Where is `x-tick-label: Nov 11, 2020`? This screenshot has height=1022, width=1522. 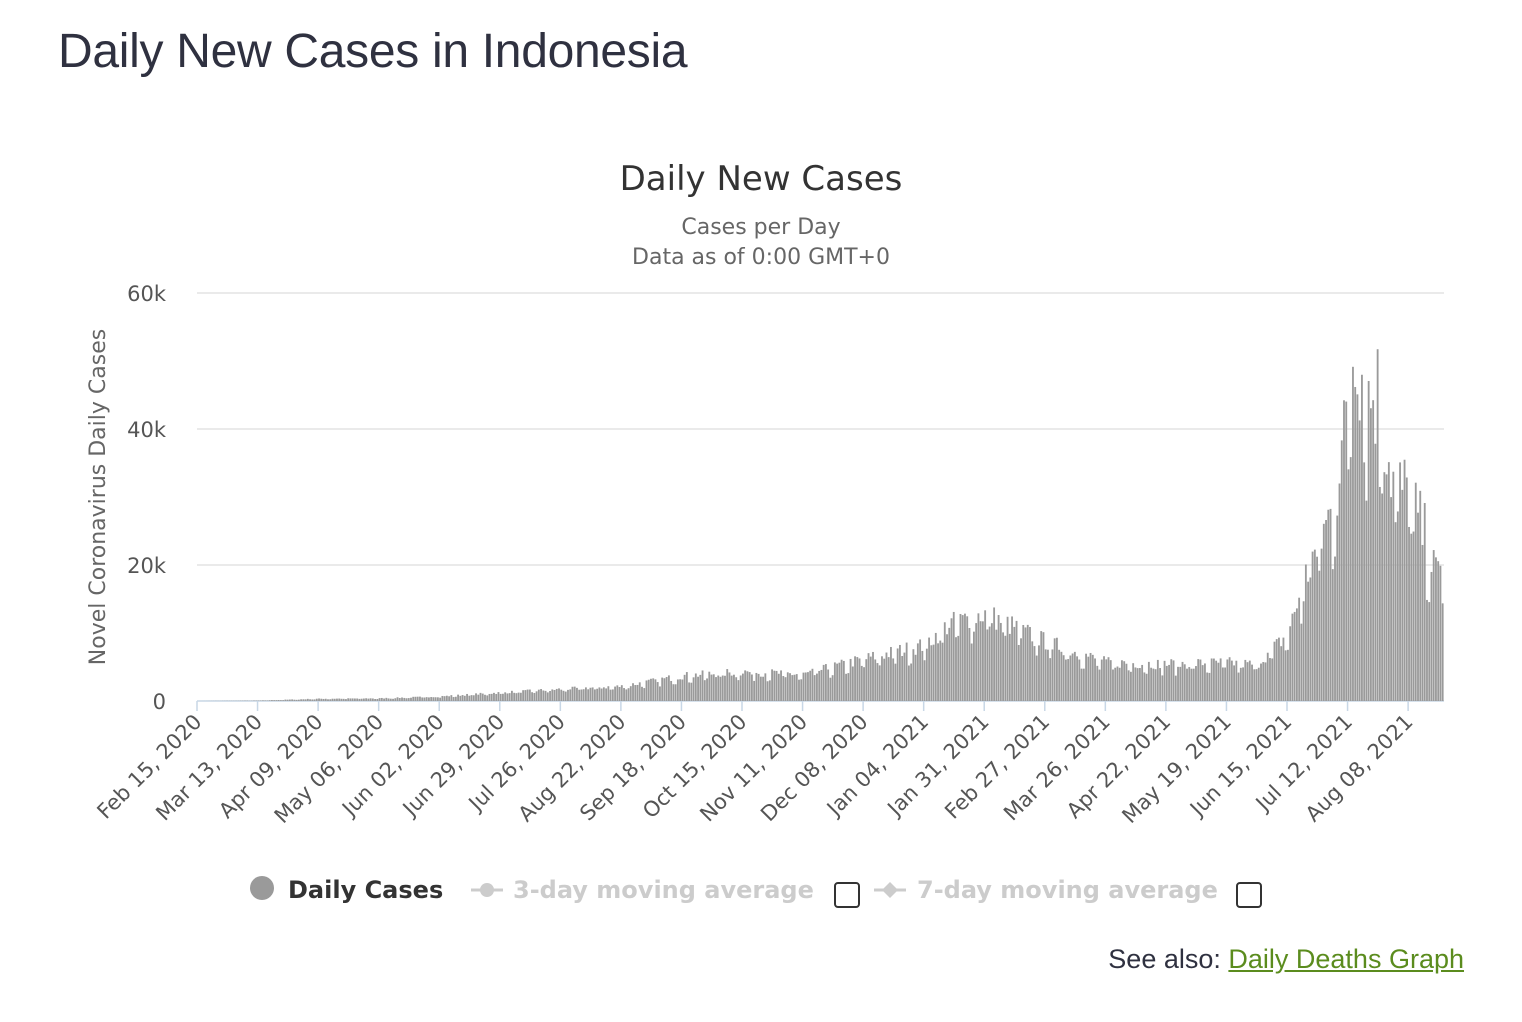 x-tick-label: Nov 11, 2020 is located at coordinates (753, 768).